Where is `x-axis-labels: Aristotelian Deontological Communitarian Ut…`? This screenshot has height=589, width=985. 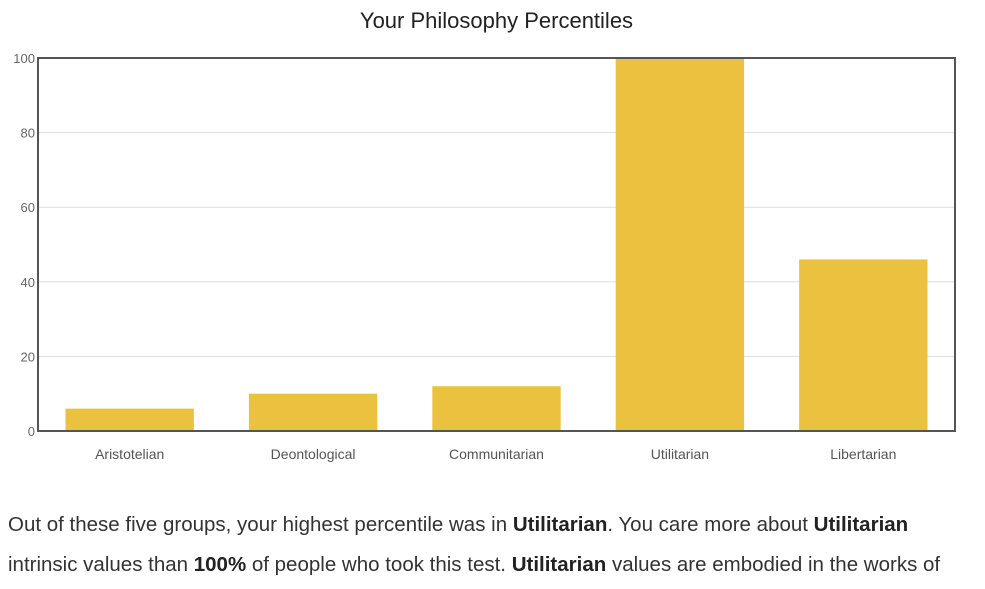 x-axis-labels: Aristotelian Deontological Communitarian Ut… is located at coordinates (495, 454).